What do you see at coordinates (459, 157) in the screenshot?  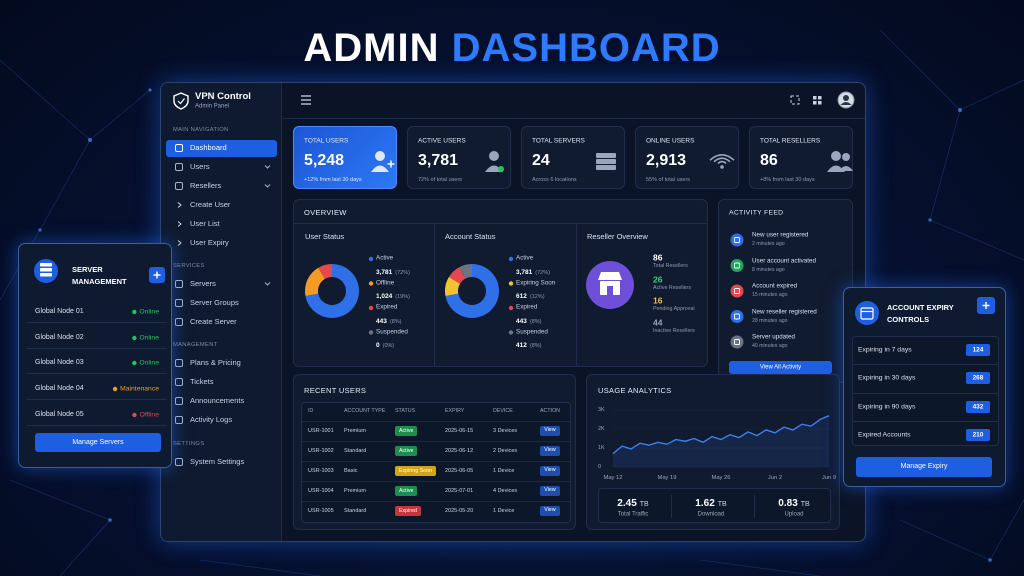 I see `stat-card: ACTIVE USERS 3,781 72% of total users` at bounding box center [459, 157].